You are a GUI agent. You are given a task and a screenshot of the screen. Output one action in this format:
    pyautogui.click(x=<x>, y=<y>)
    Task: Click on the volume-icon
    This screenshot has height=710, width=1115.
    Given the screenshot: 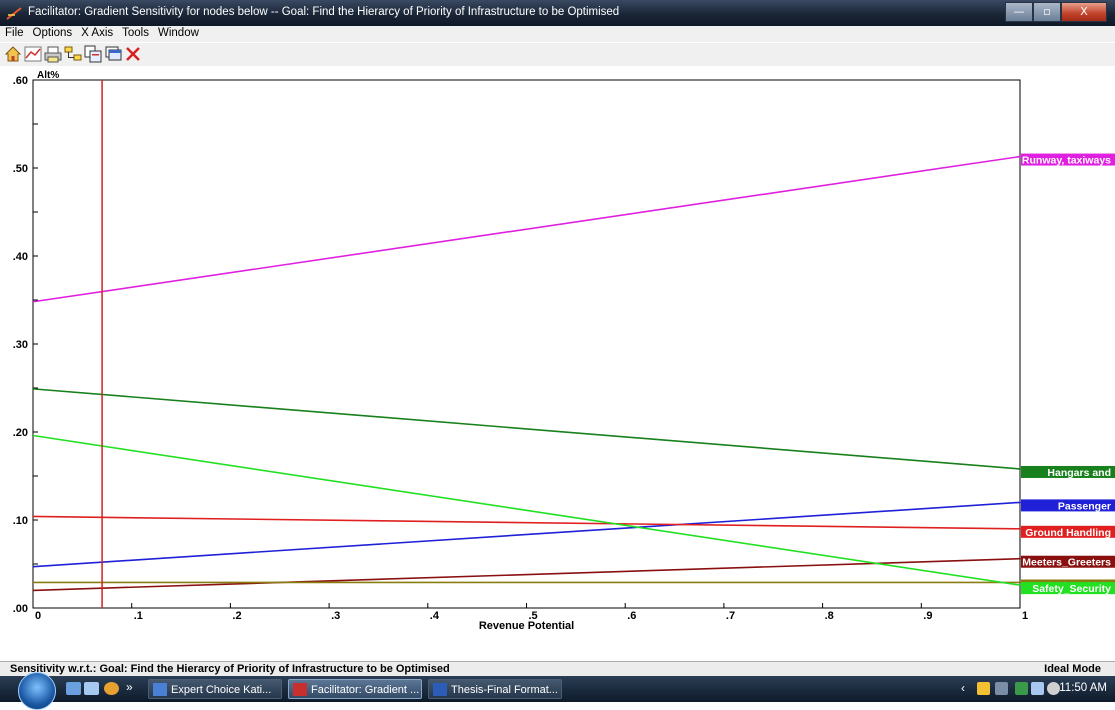 What is the action you would take?
    pyautogui.click(x=1053, y=688)
    